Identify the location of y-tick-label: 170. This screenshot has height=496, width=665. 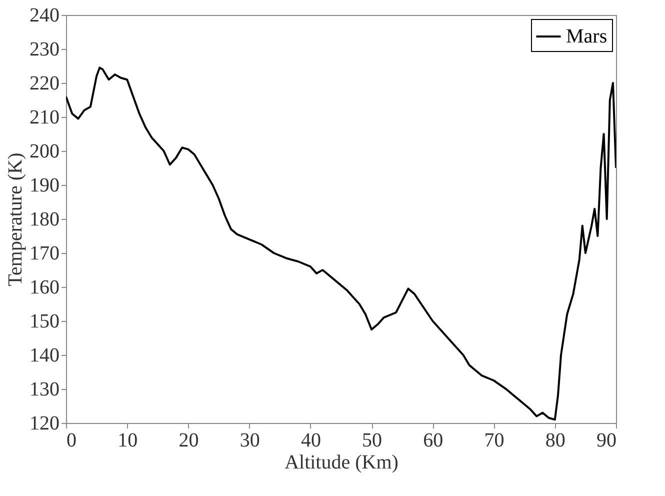
(45, 253).